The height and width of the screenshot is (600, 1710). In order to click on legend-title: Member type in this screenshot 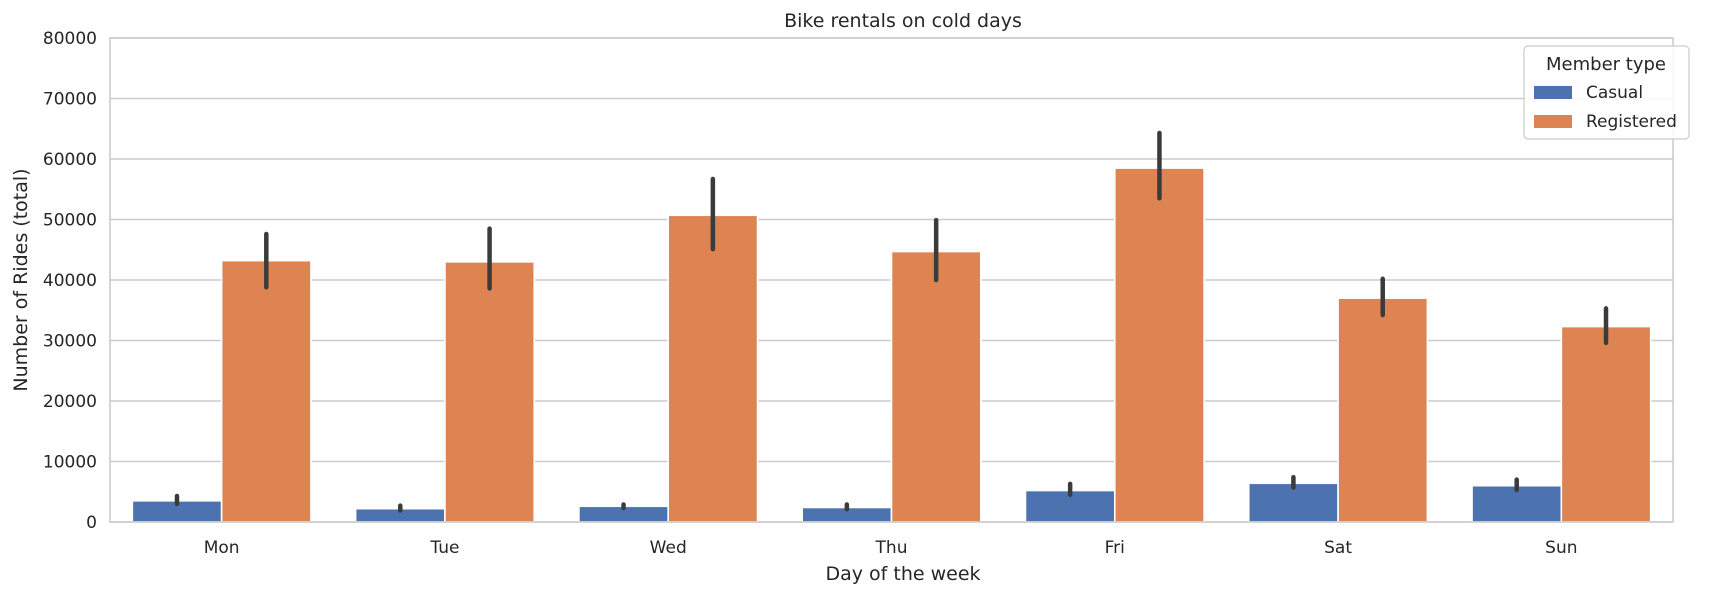, I will do `click(1606, 64)`.